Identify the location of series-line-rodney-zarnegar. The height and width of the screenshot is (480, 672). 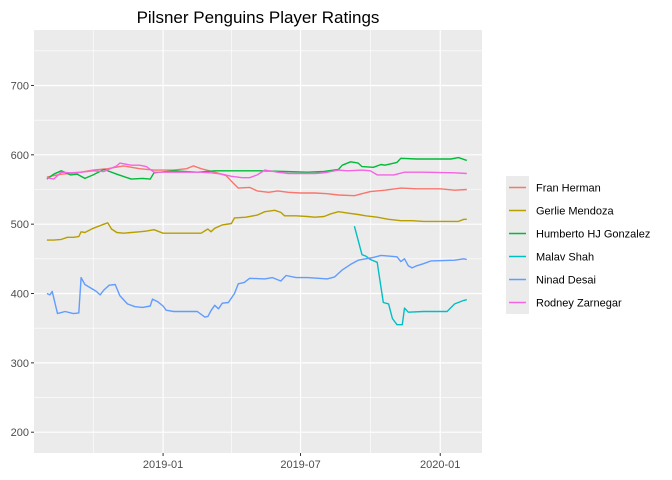
(256, 171).